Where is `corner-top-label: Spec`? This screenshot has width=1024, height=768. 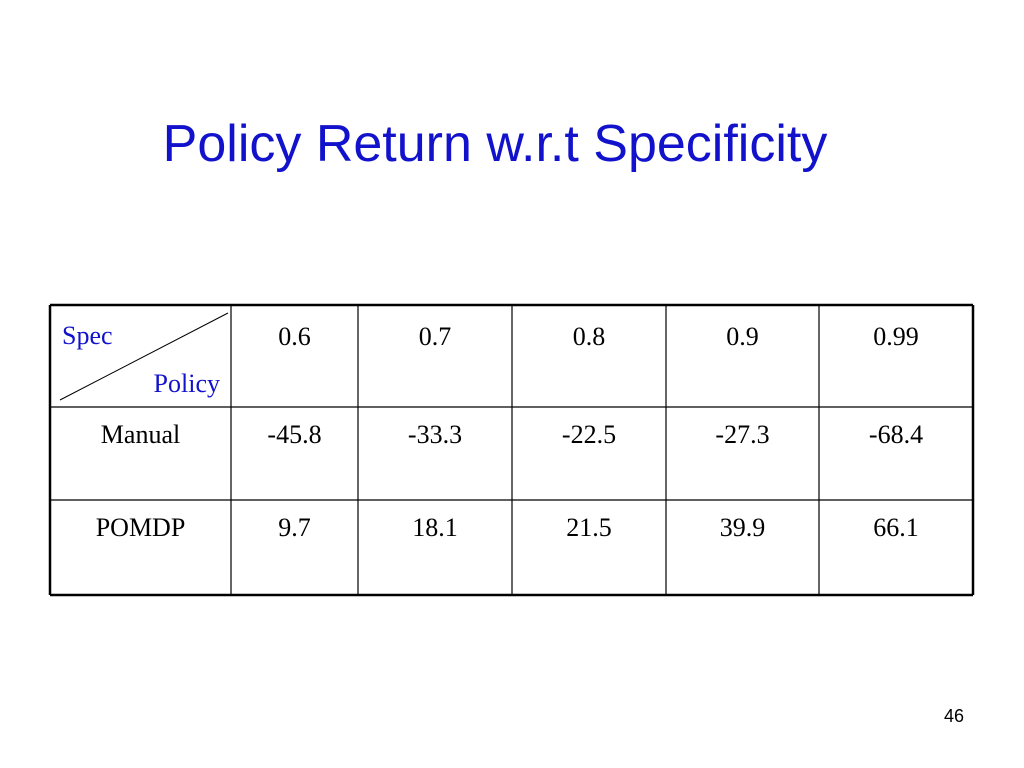 corner-top-label: Spec is located at coordinates (87, 335).